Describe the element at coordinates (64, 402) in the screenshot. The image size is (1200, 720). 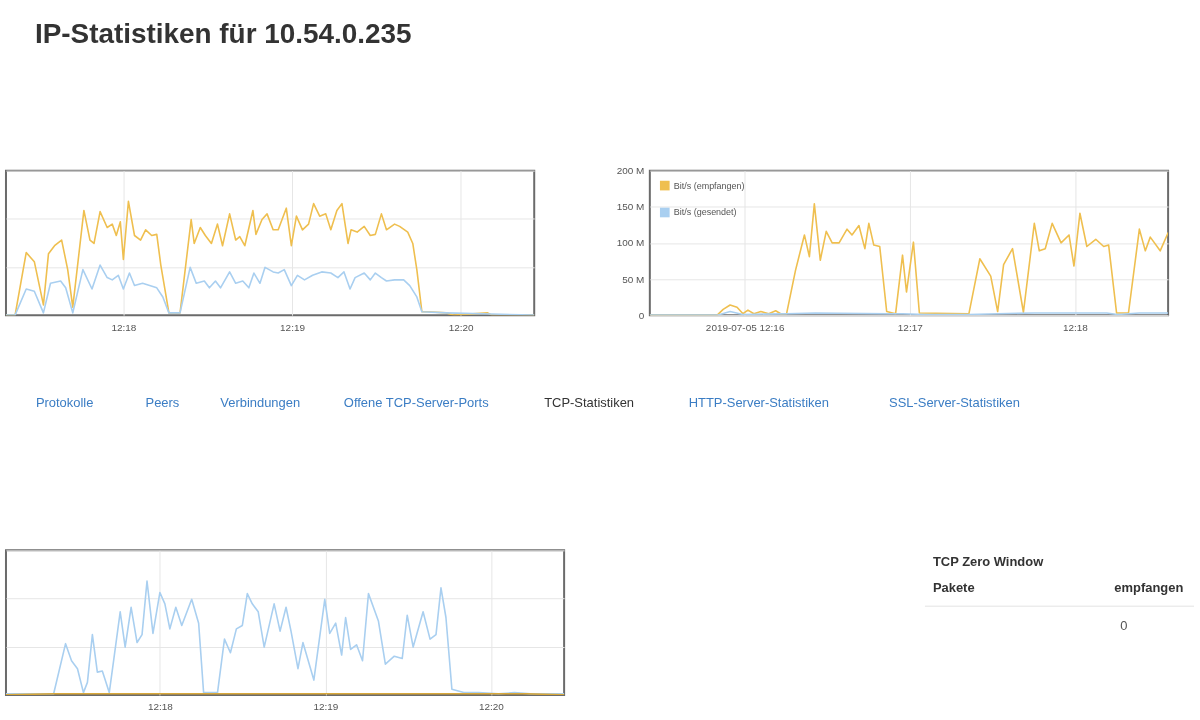
I see `text: Protokolle` at that location.